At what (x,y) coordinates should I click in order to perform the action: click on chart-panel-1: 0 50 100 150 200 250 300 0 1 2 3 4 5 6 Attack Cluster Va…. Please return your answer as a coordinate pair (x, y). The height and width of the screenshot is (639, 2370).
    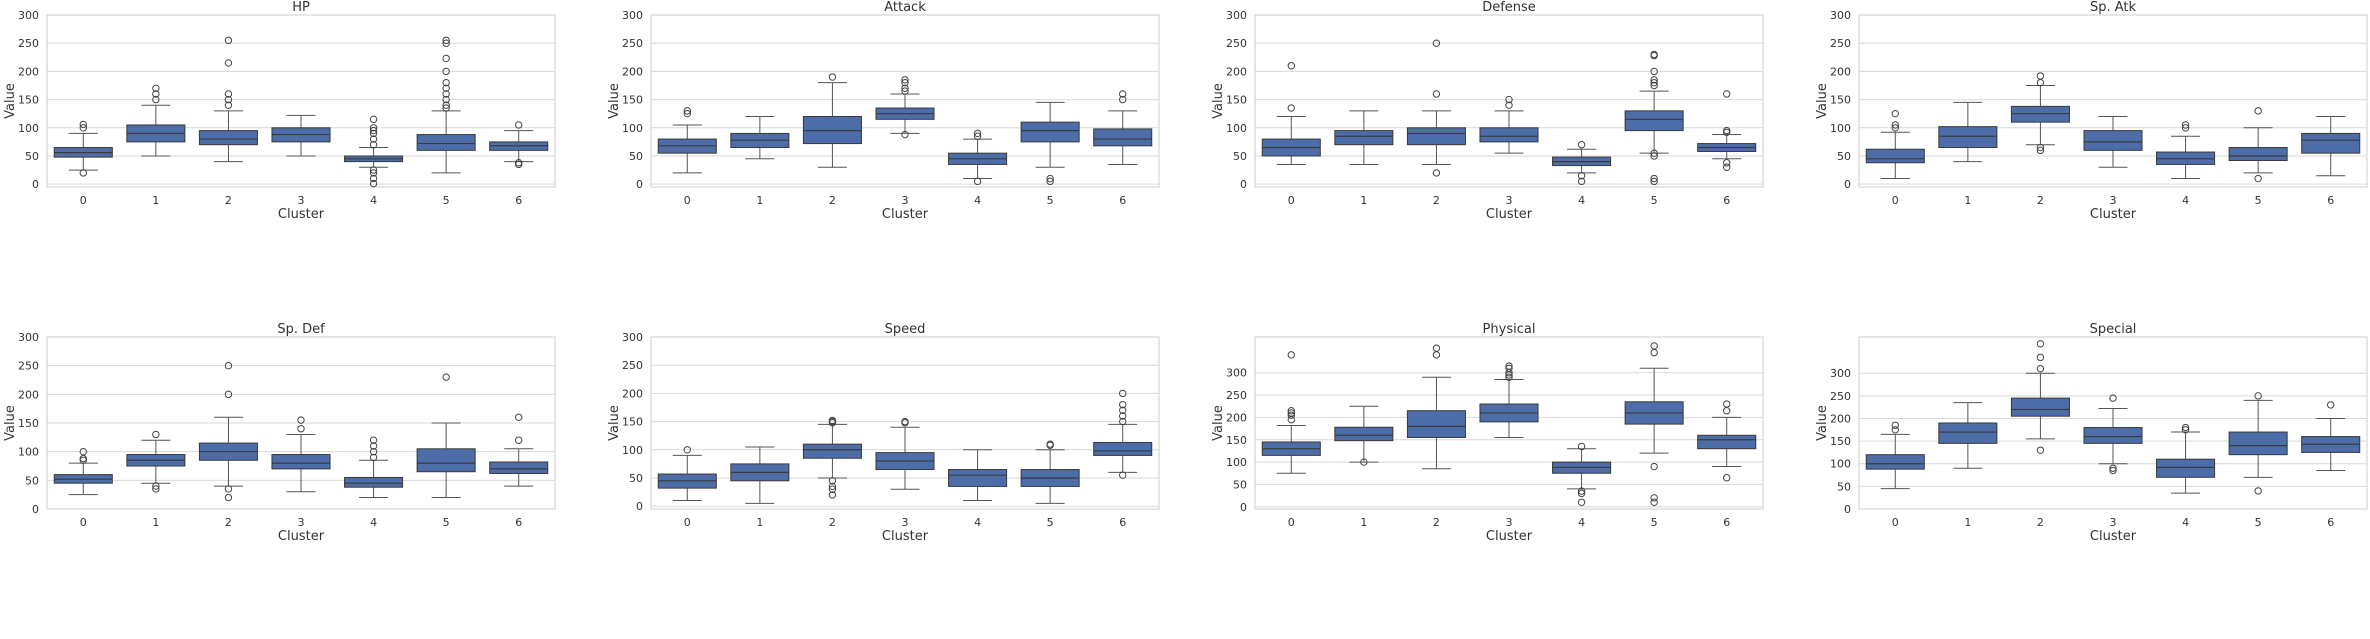
    Looking at the image, I should click on (883, 111).